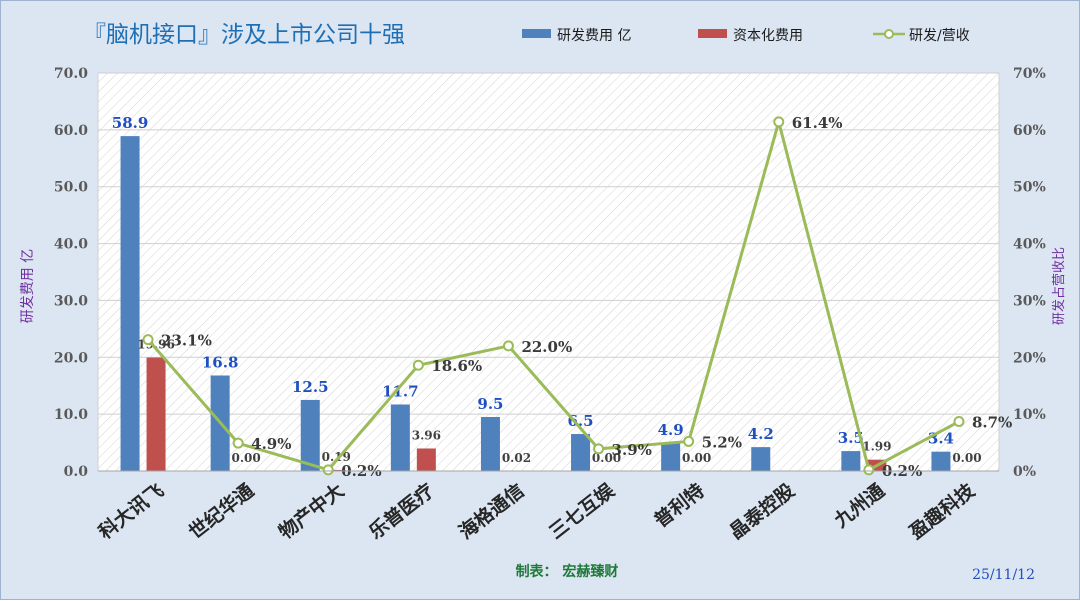  What do you see at coordinates (1059, 286) in the screenshot?
I see `y-axis-right-title: 研发占营收比` at bounding box center [1059, 286].